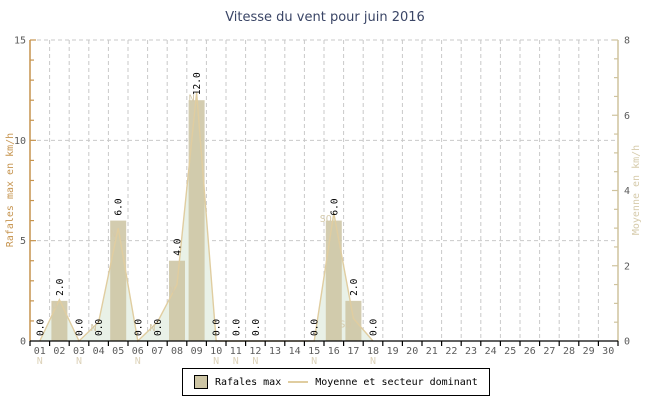  Describe the element at coordinates (569, 351) in the screenshot. I see `x-axis-day-label: 28` at that location.